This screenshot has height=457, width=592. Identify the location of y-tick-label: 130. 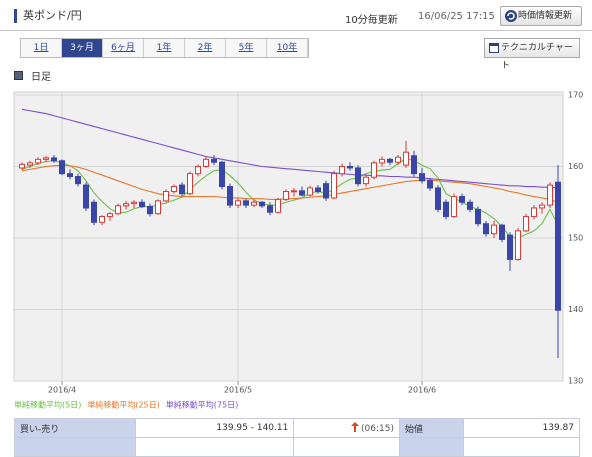
(575, 381).